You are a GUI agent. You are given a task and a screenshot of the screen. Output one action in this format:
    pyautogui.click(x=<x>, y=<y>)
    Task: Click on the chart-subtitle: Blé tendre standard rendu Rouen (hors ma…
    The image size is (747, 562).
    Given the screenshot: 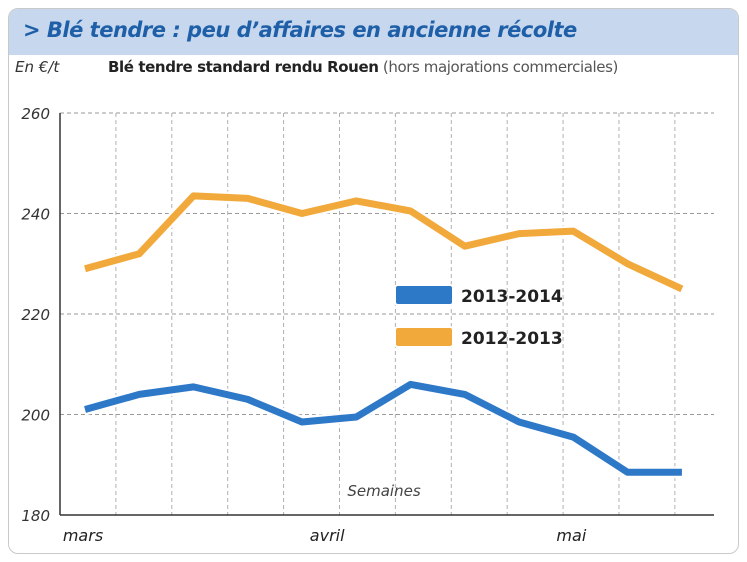 What is the action you would take?
    pyautogui.click(x=363, y=67)
    